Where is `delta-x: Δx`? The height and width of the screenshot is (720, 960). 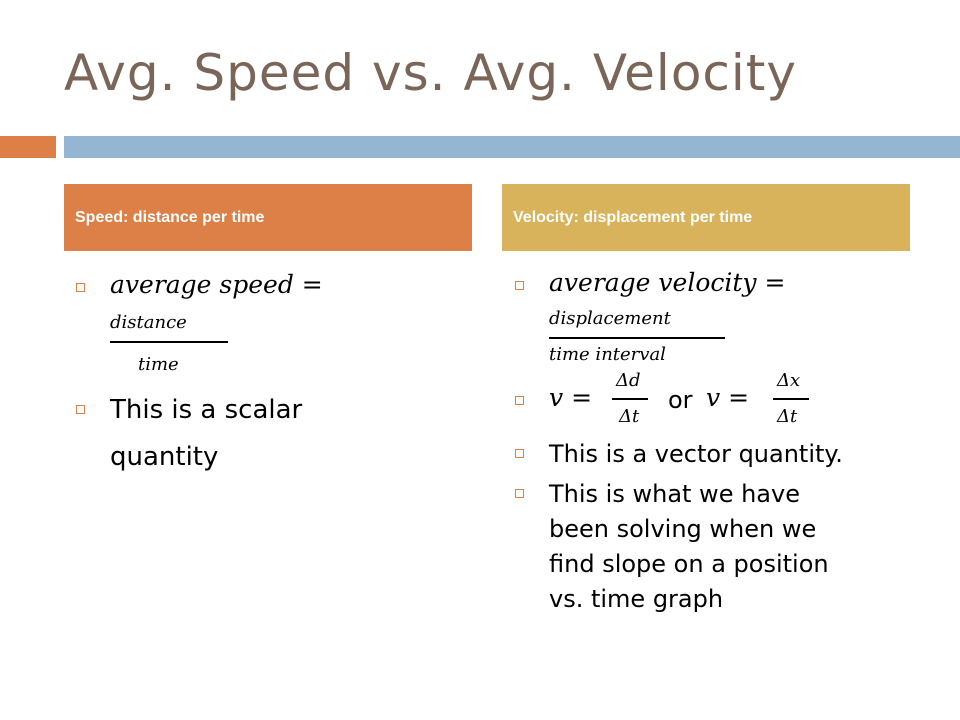 delta-x: Δx is located at coordinates (789, 380).